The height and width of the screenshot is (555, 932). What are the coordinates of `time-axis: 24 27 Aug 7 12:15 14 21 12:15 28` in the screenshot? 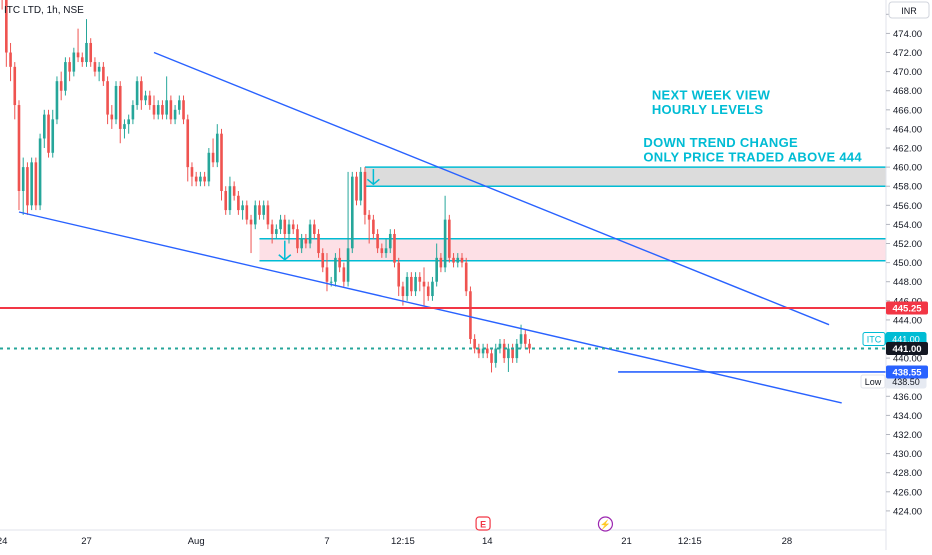 It's located at (396, 541).